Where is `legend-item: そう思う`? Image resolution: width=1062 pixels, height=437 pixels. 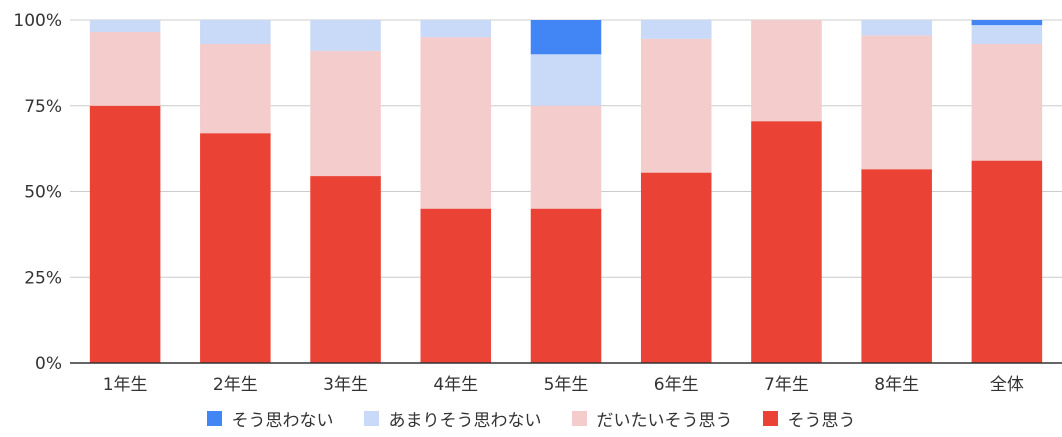 legend-item: そう思う is located at coordinates (809, 418).